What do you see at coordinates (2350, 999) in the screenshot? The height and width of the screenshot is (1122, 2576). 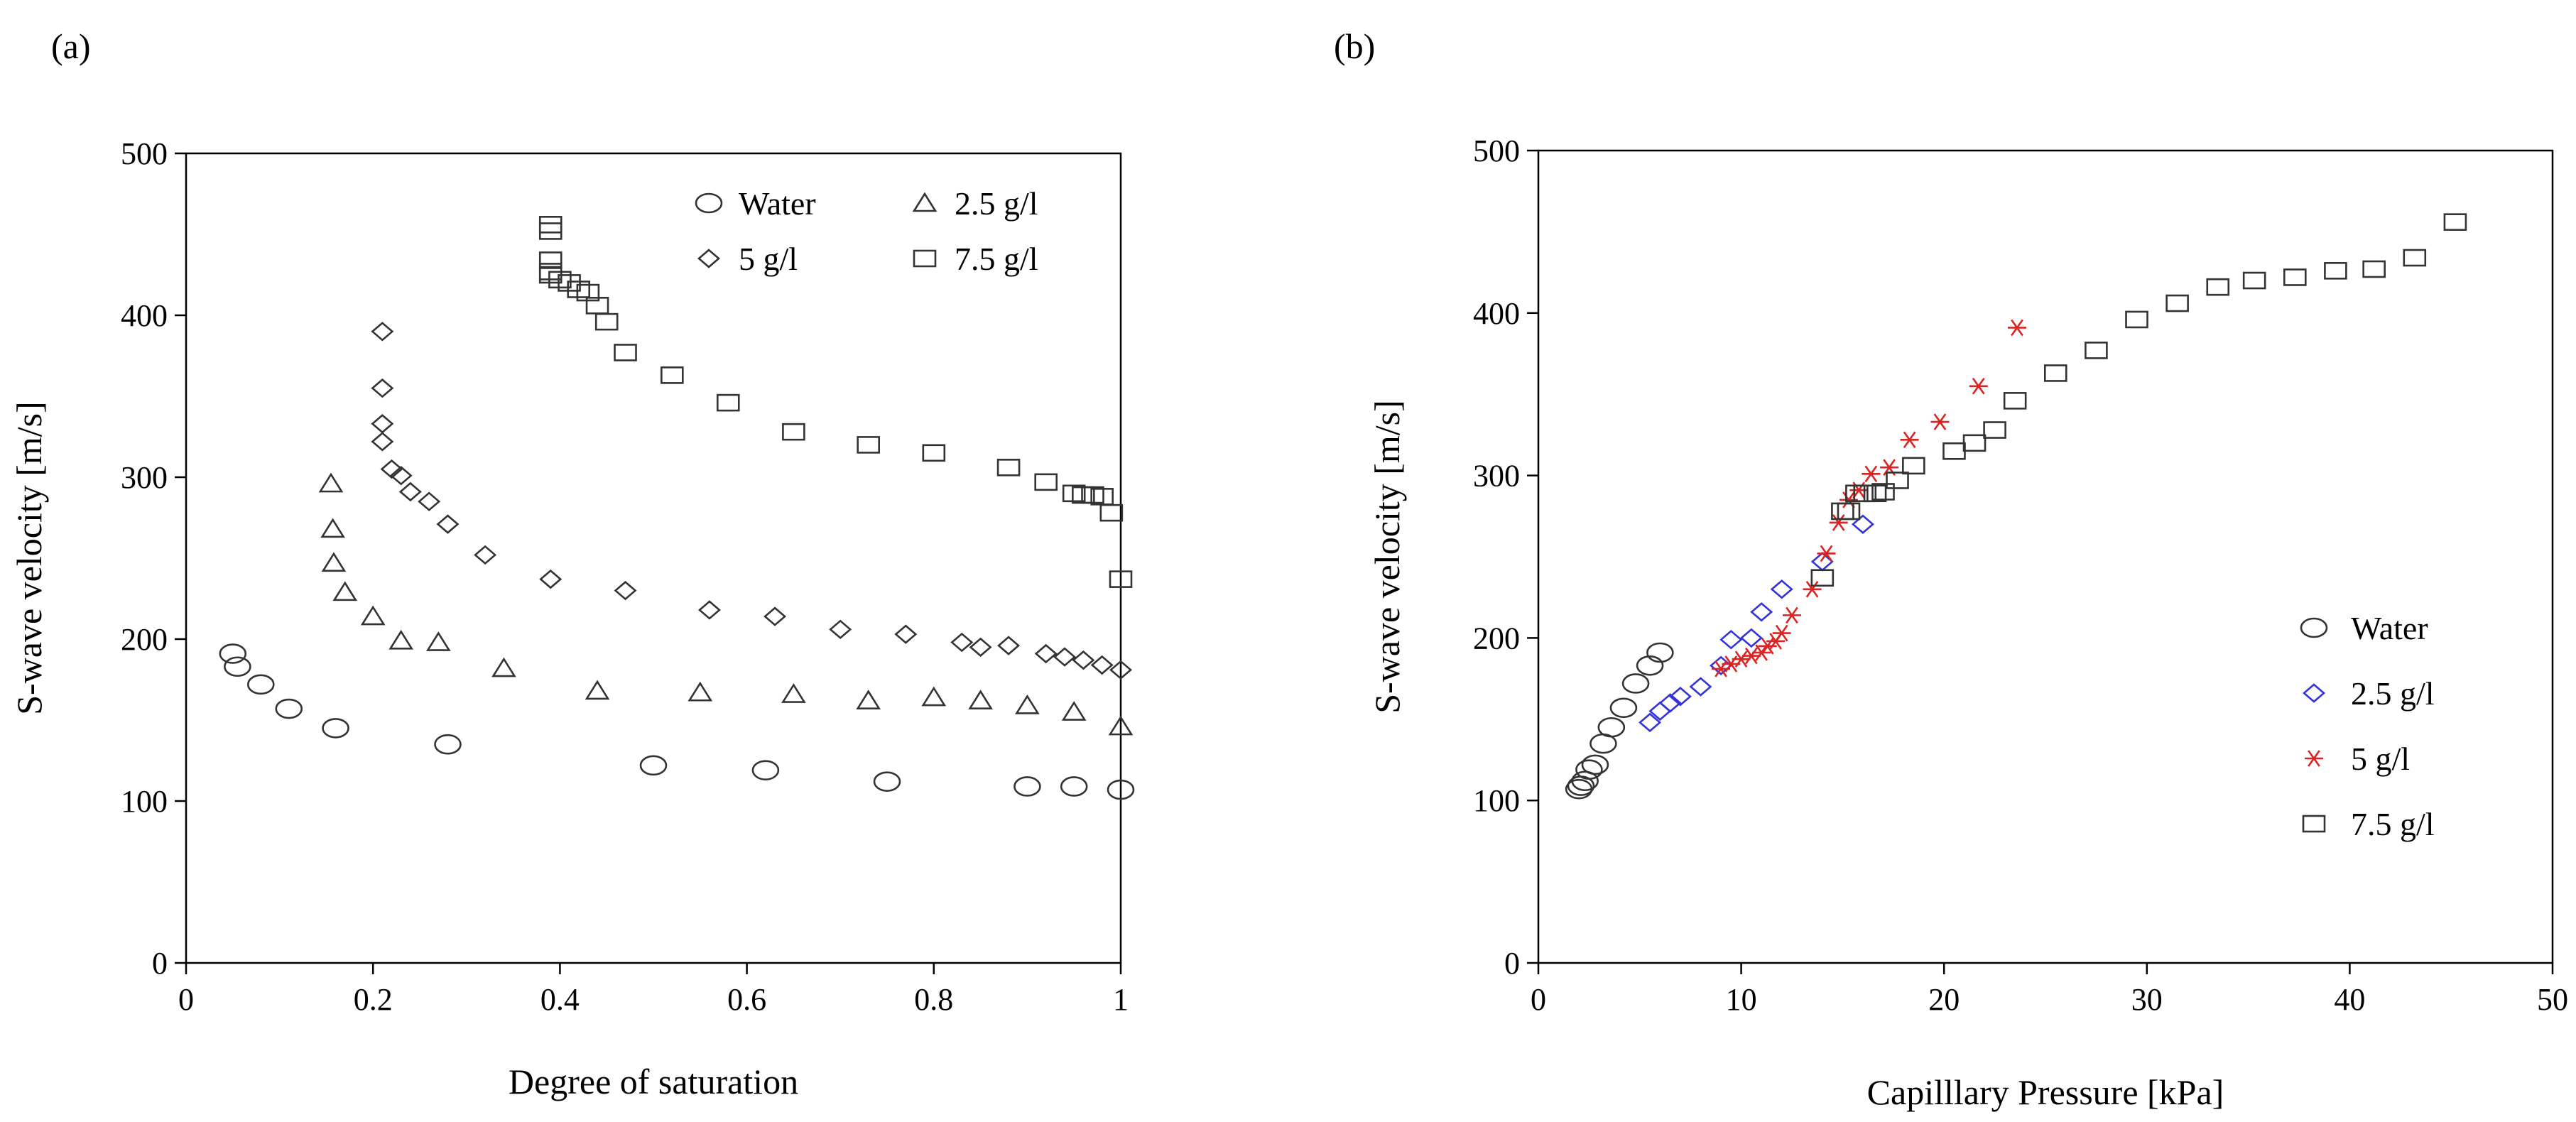 I see `x-tick-label: 40` at bounding box center [2350, 999].